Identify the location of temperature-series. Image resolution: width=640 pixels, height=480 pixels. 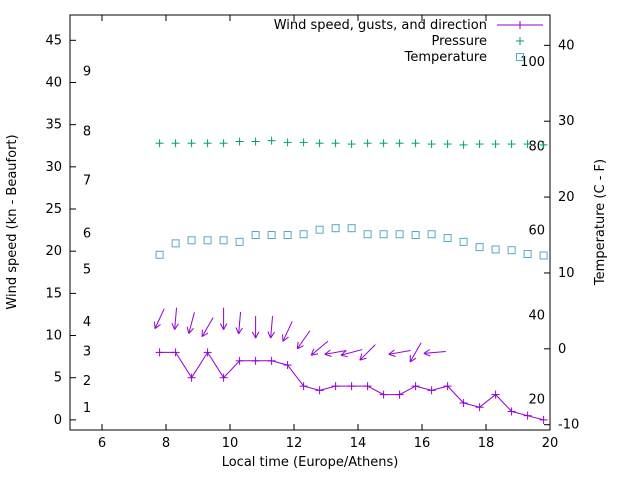
(351, 242).